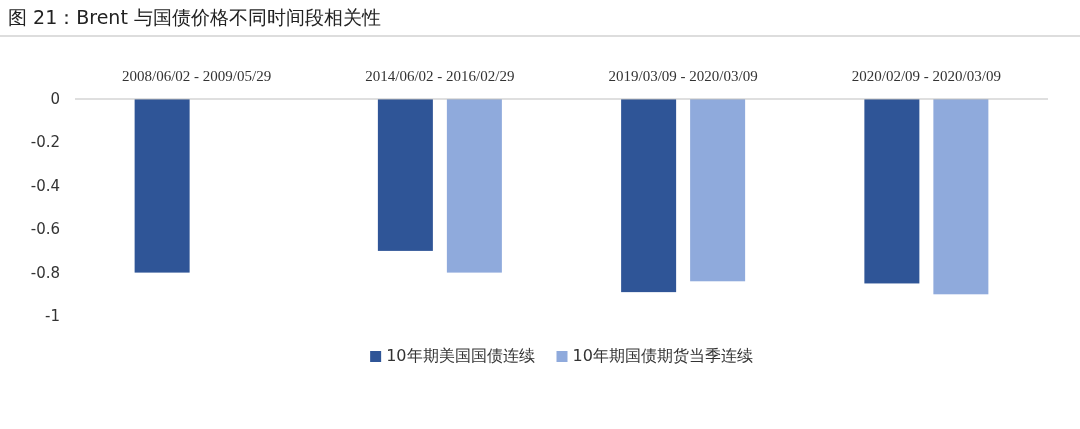 Image resolution: width=1080 pixels, height=429 pixels. What do you see at coordinates (662, 355) in the screenshot?
I see `legend-label: 10年期国债期货当季连续` at bounding box center [662, 355].